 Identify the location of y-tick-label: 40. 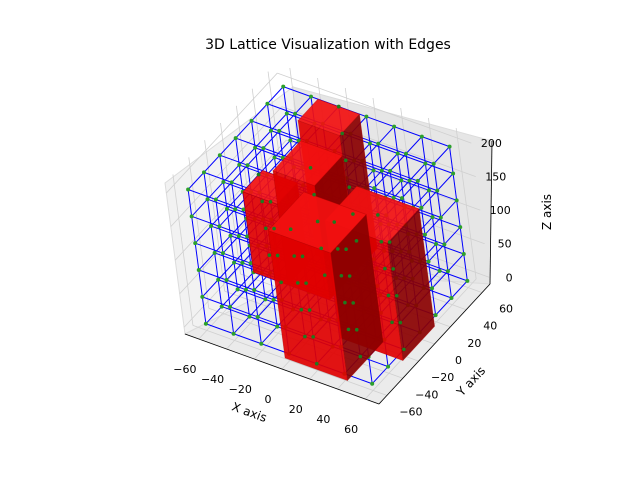
(490, 326).